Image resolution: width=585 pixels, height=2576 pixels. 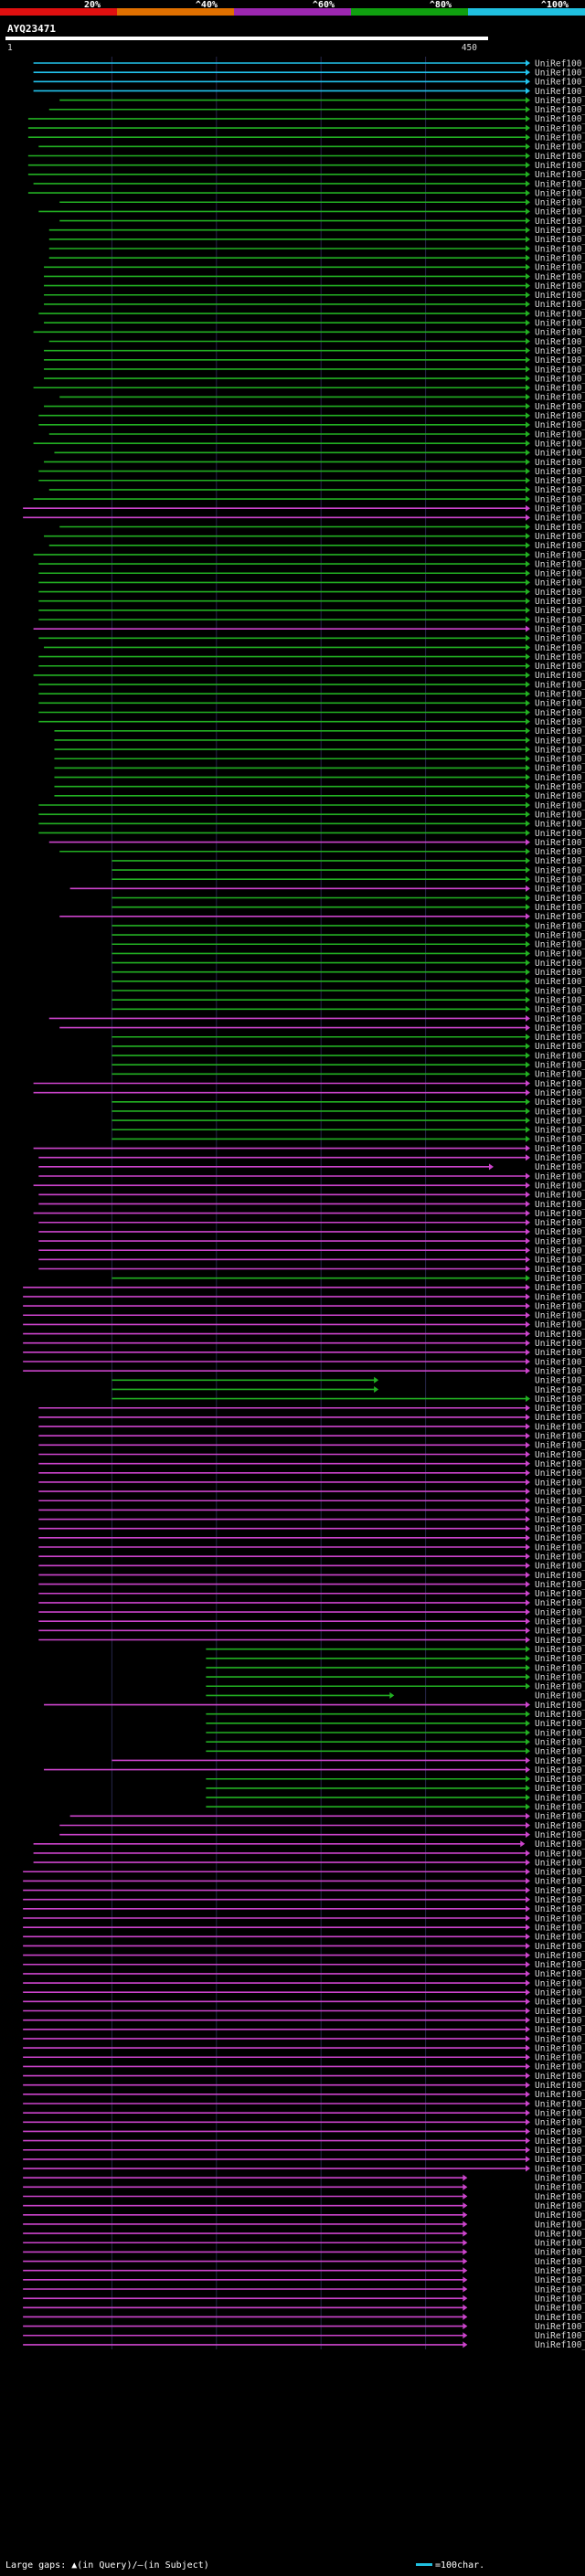 What do you see at coordinates (560, 1659) in the screenshot?
I see `hit-label: UniRef100_B6Z226` at bounding box center [560, 1659].